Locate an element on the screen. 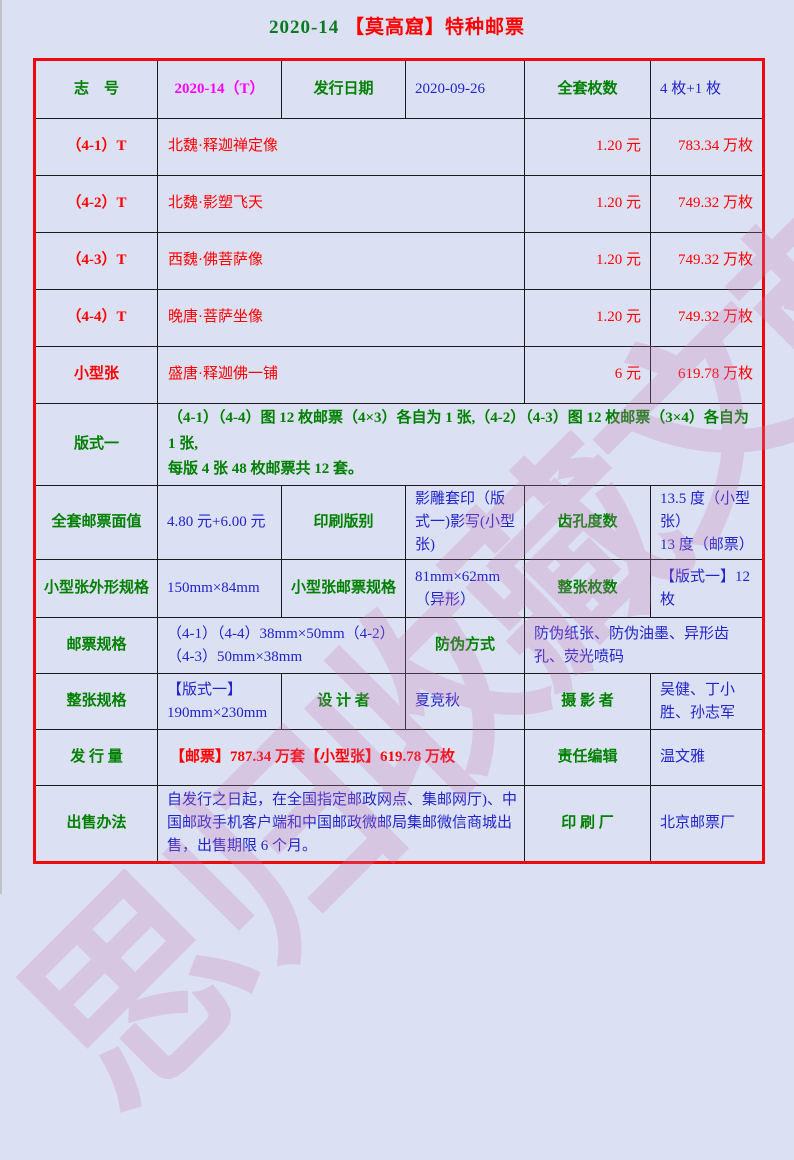  stamp-row-4: （4-4）T 晚唐·菩萨坐像 1.20 元 749.32 万枚 is located at coordinates (399, 318).